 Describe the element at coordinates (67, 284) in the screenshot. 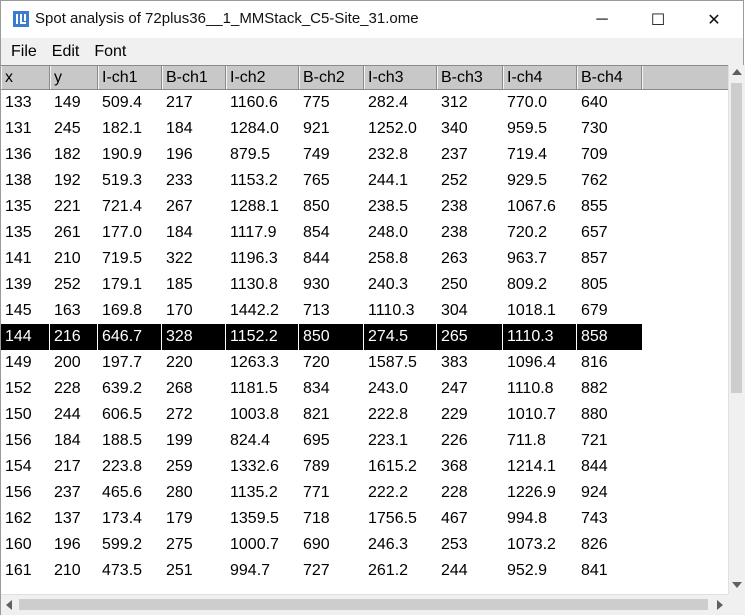

I see `cell-y: 252` at that location.